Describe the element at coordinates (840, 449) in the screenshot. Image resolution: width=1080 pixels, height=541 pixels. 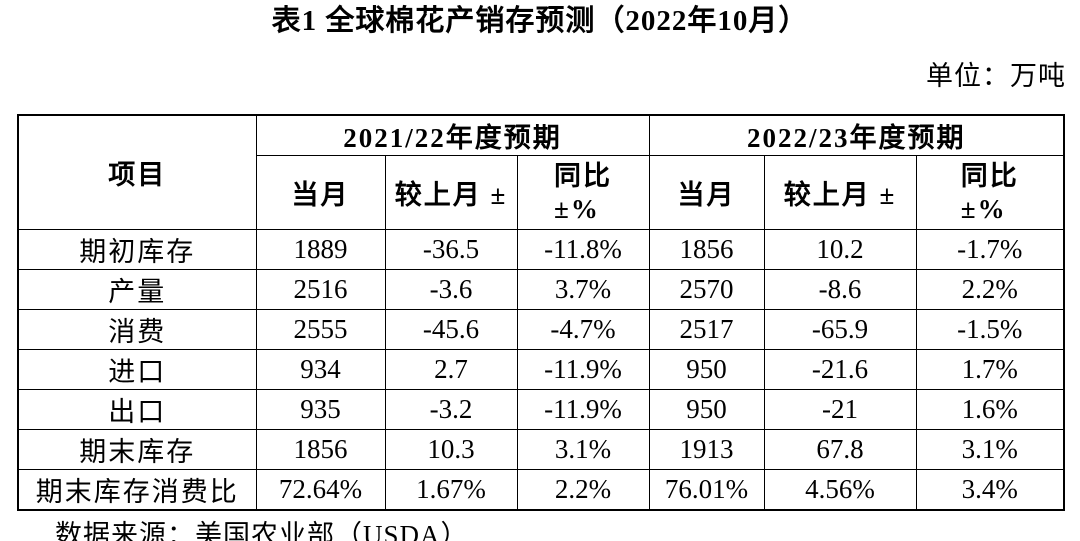
I see `table-cell: 67.8` at that location.